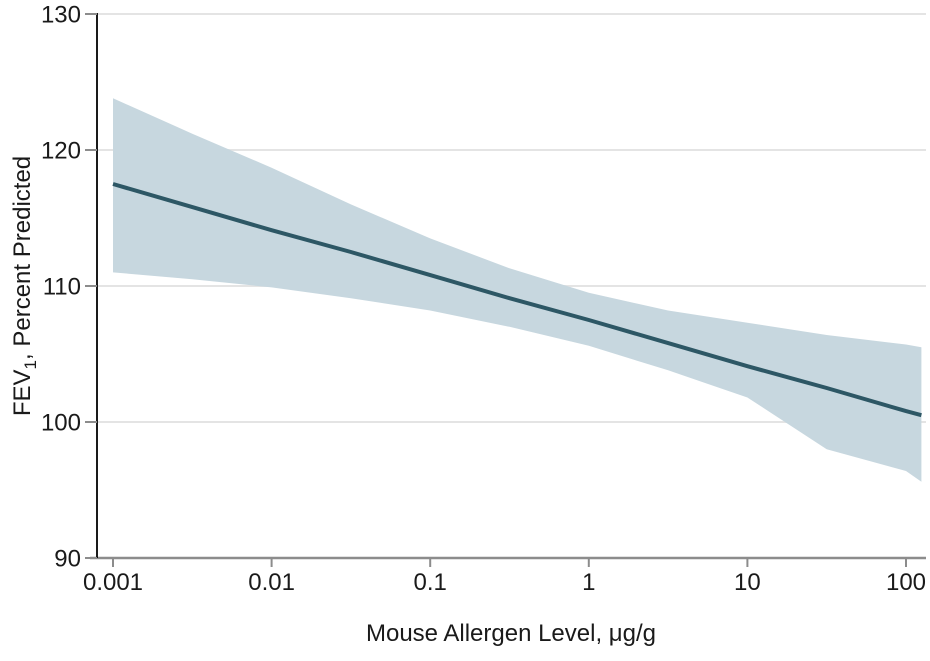 The width and height of the screenshot is (930, 661). Describe the element at coordinates (22, 258) in the screenshot. I see `y-axis-title-rest: , Percent Predicted` at that location.